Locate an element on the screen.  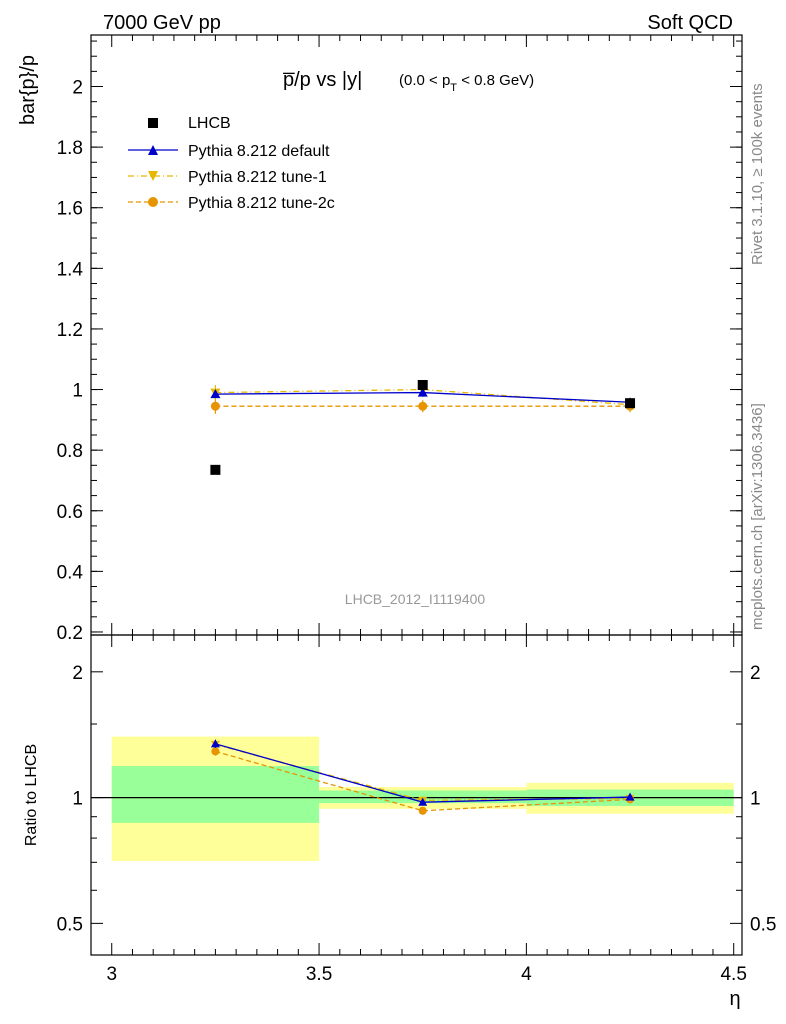
ratio-y-tick-label-right: 1 is located at coordinates (755, 799).